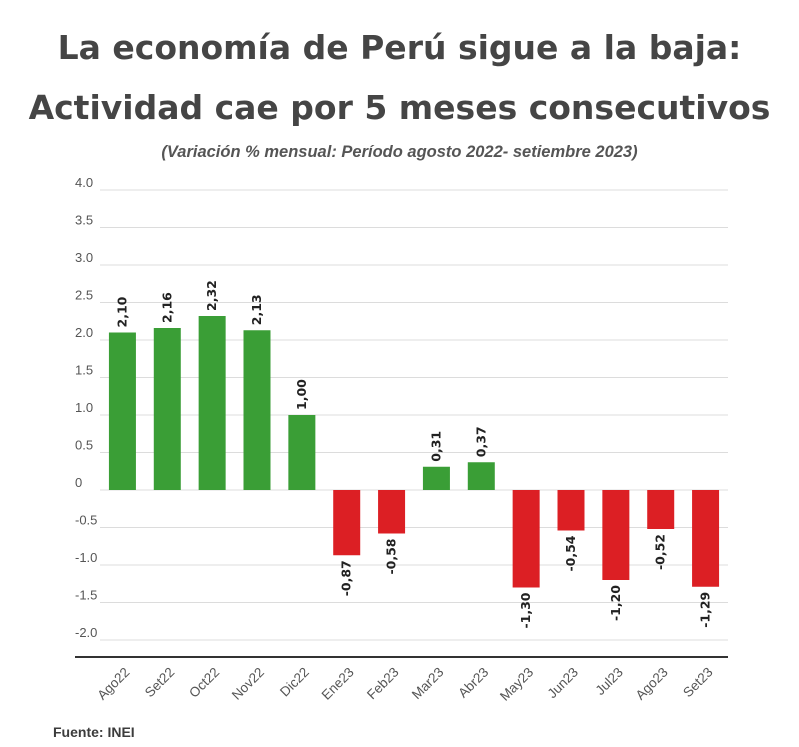 This screenshot has height=747, width=799. I want to click on y-tick-label: 1.5, so click(84, 370).